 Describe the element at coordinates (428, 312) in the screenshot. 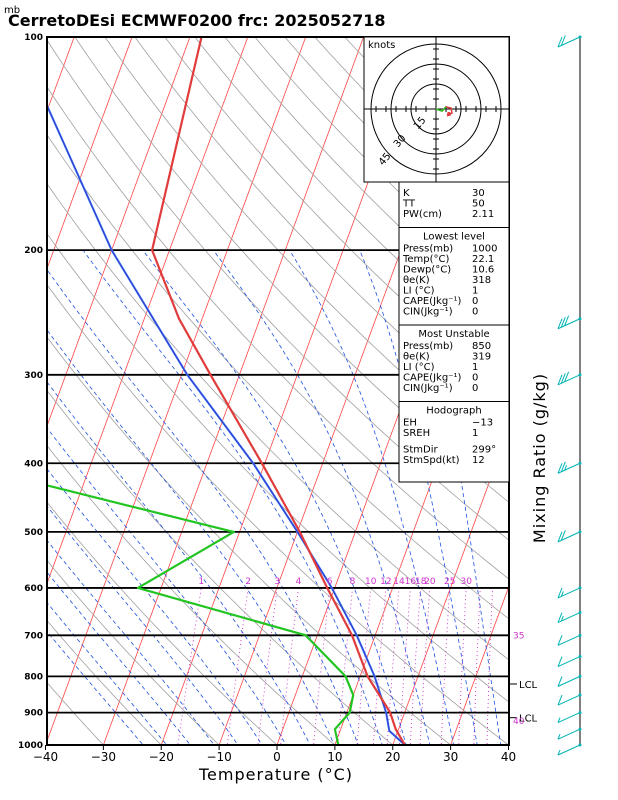

I see `lowest-level-label: CIN(Jkg⁻¹)` at that location.